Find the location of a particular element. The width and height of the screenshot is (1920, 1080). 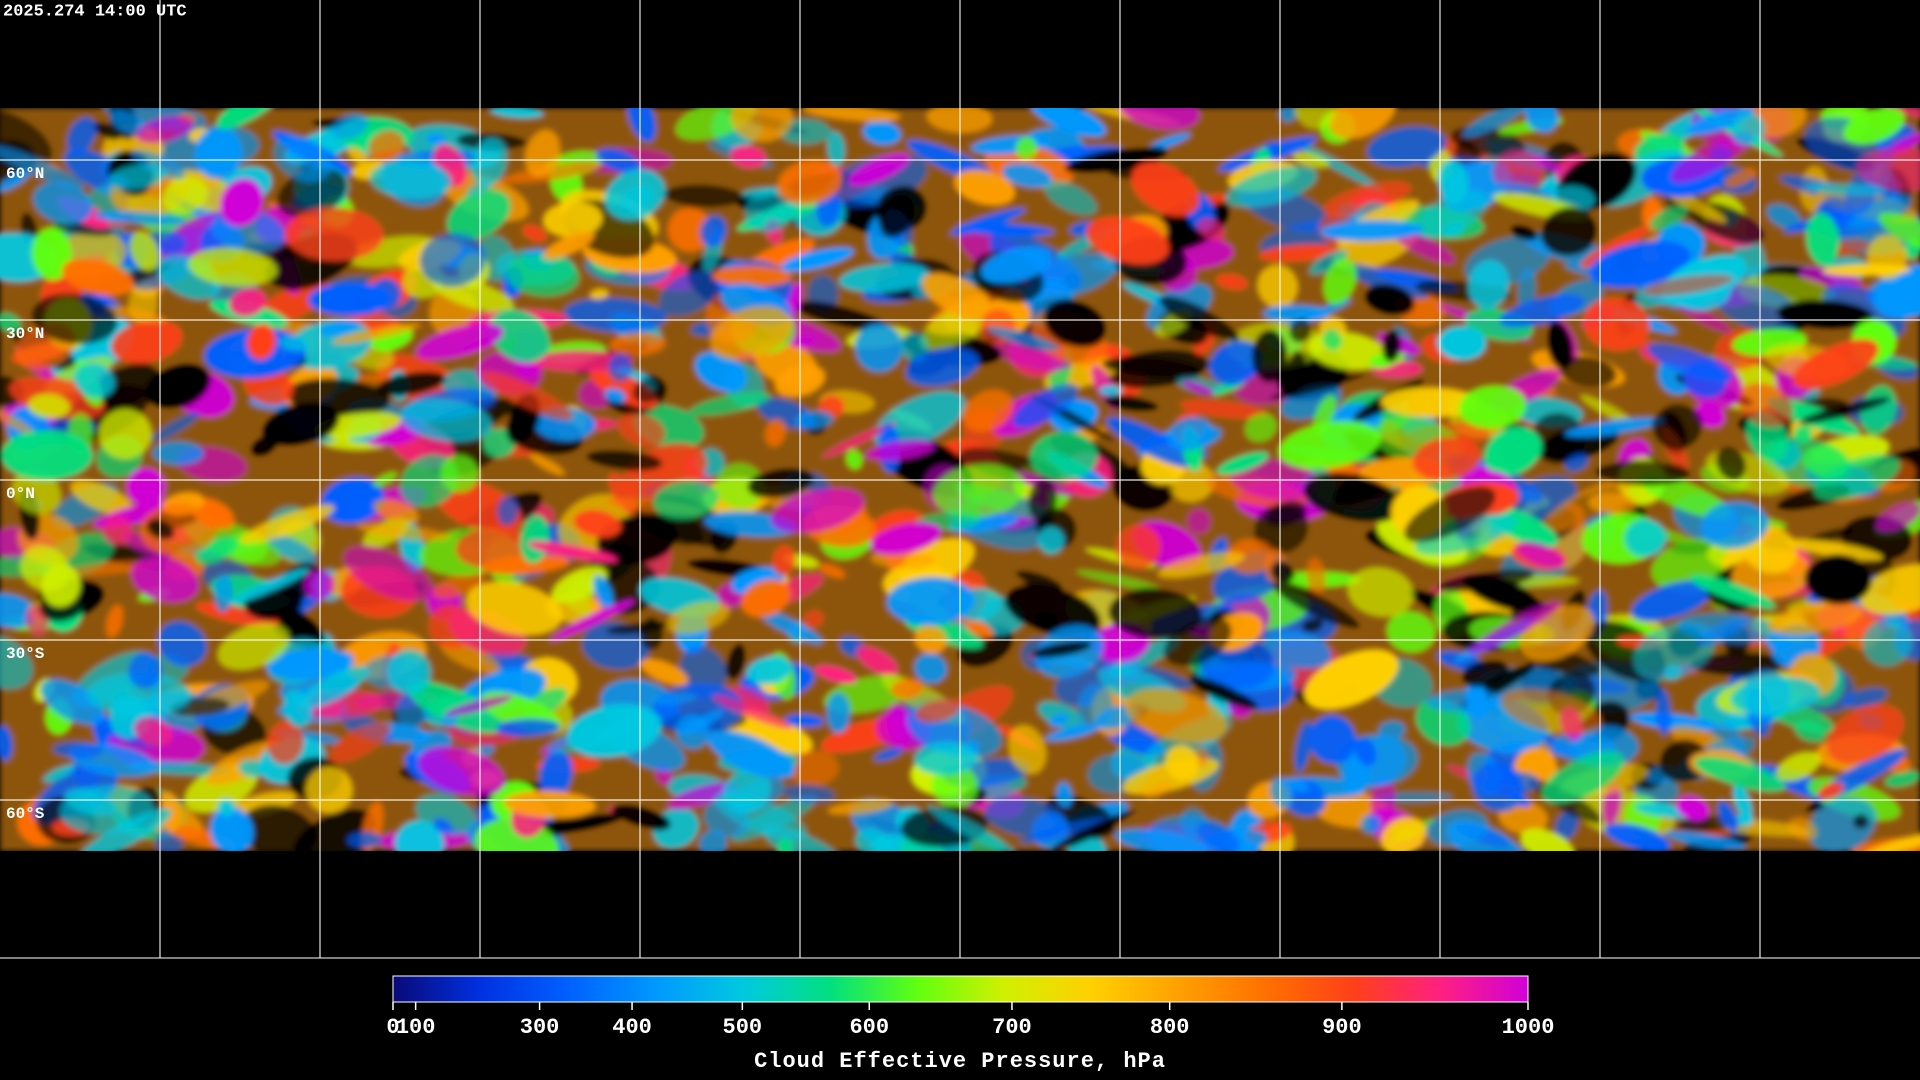

colorbar-tick-label: 800 is located at coordinates (1170, 1027).